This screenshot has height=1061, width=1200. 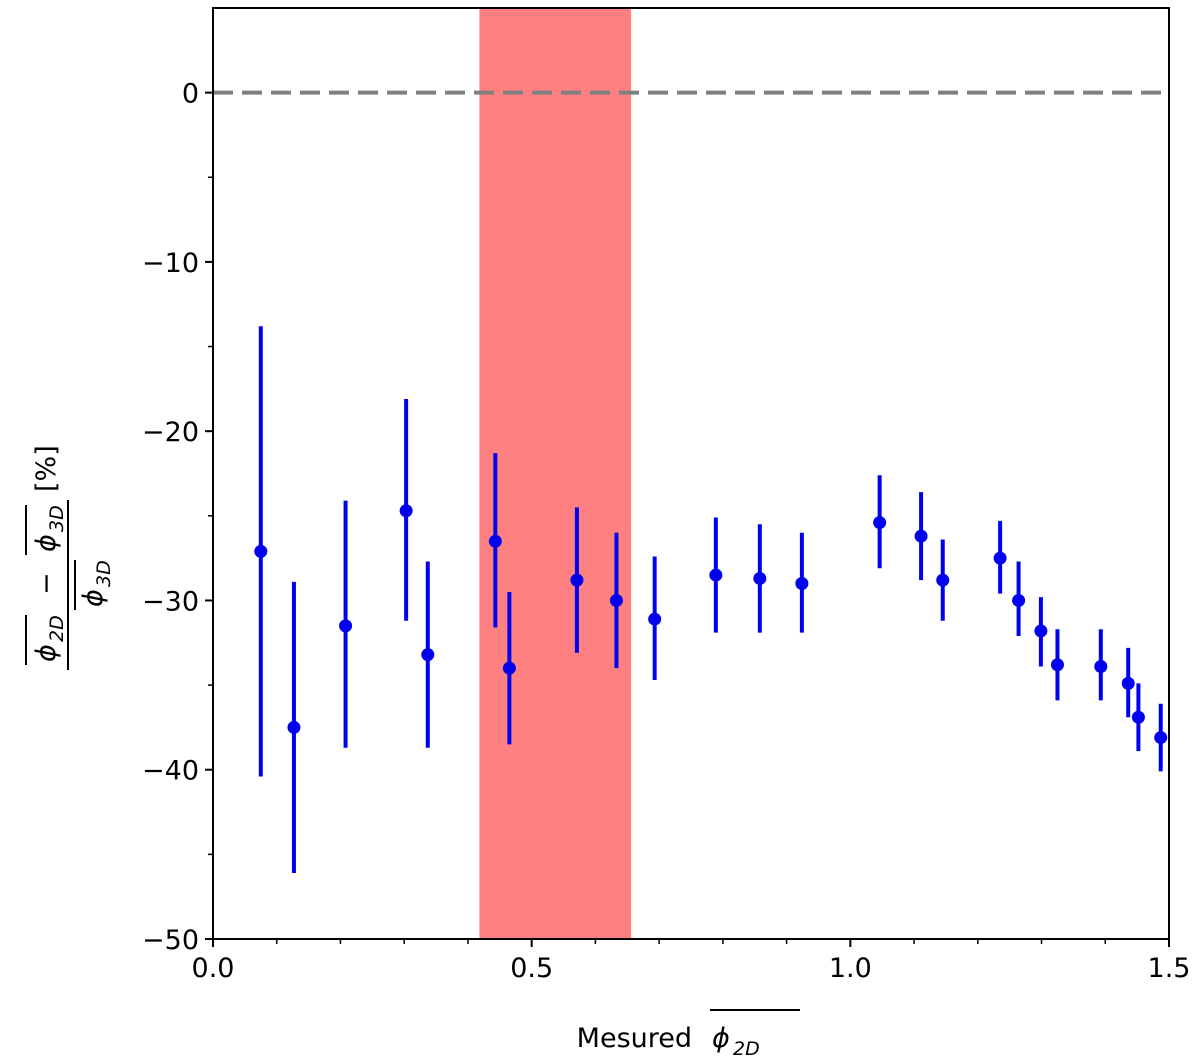 I want to click on x-tick-label: 1.0, so click(x=850, y=968).